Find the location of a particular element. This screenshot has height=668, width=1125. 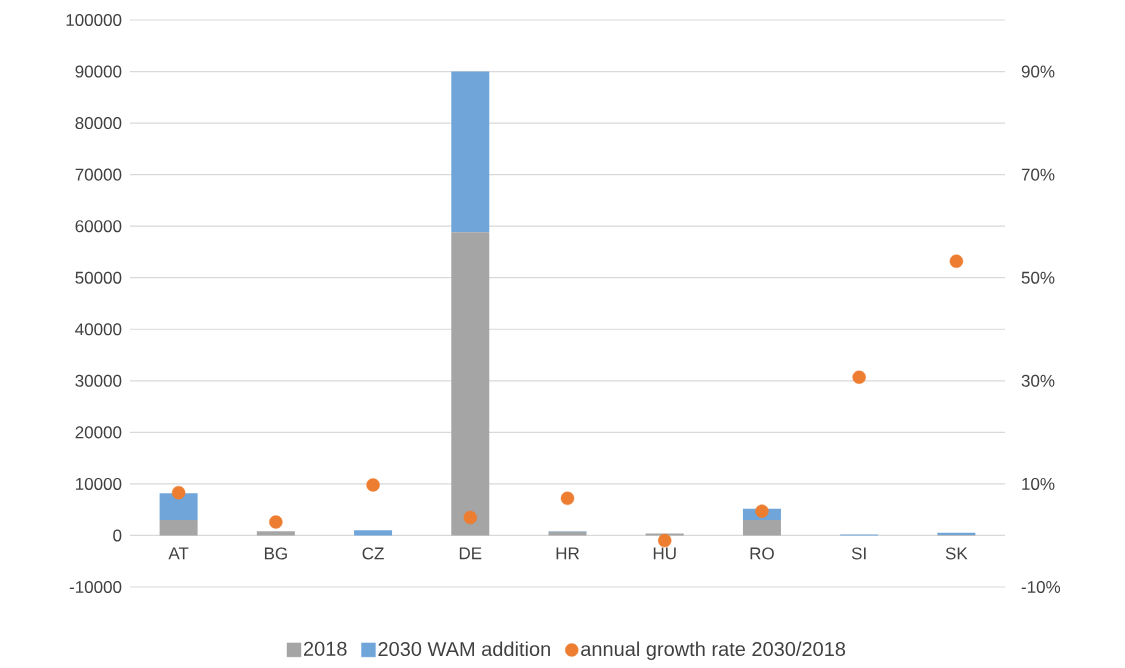

y-tick-label: 90000 is located at coordinates (98, 71).